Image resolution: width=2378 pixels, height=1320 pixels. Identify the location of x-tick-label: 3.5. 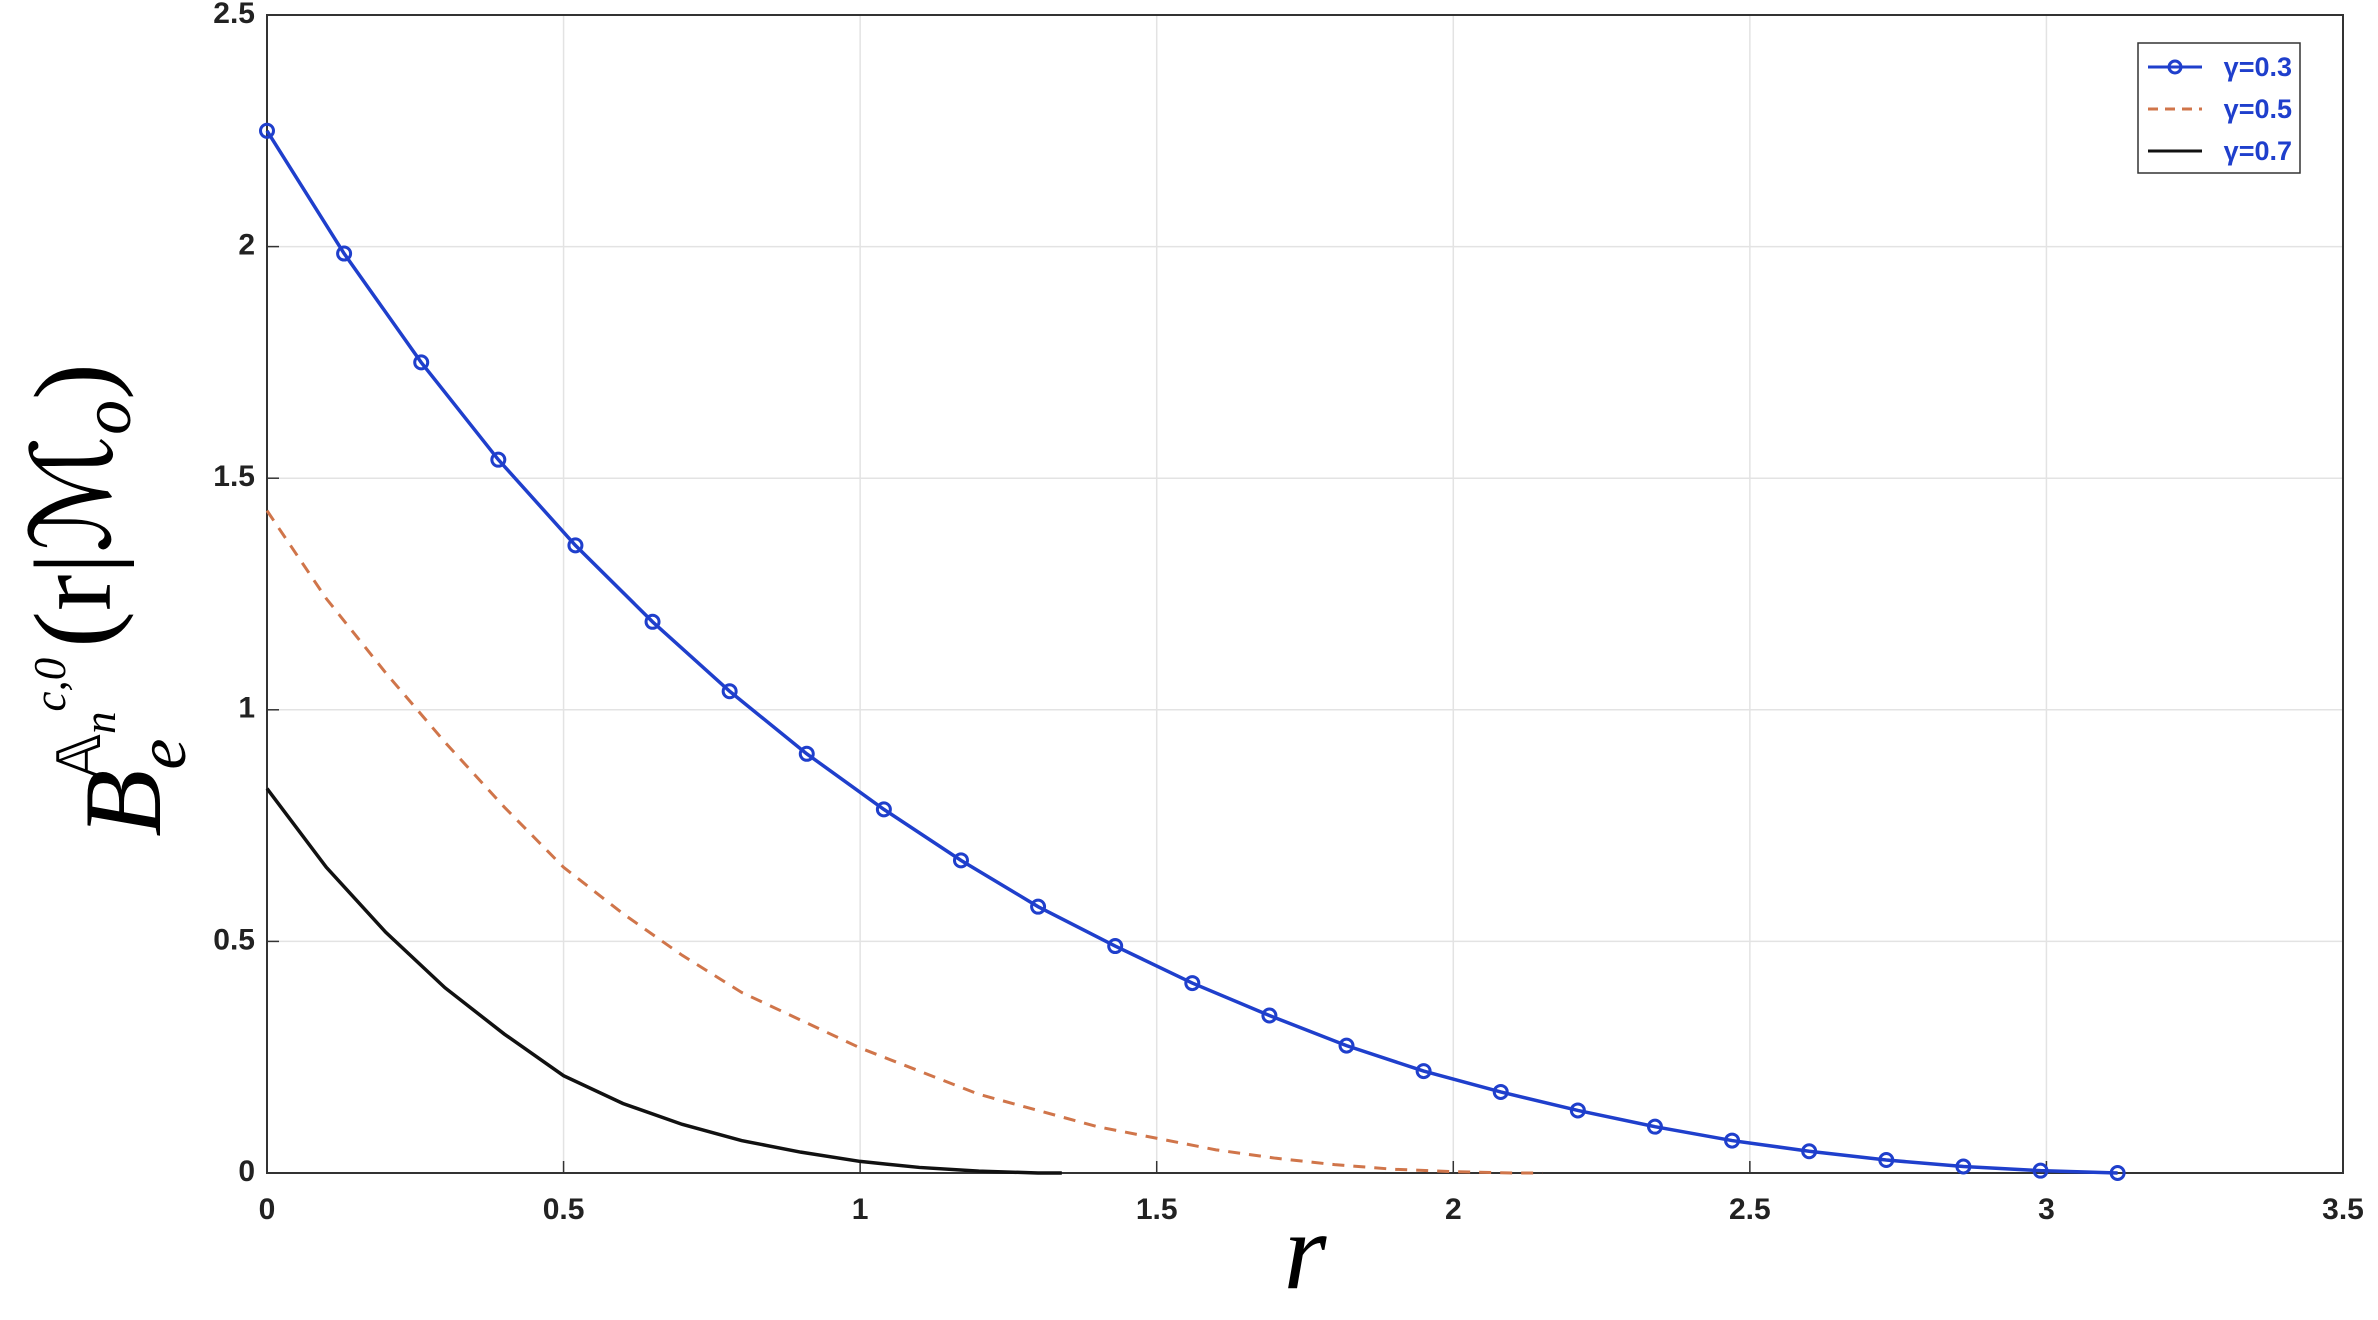
(2343, 1209).